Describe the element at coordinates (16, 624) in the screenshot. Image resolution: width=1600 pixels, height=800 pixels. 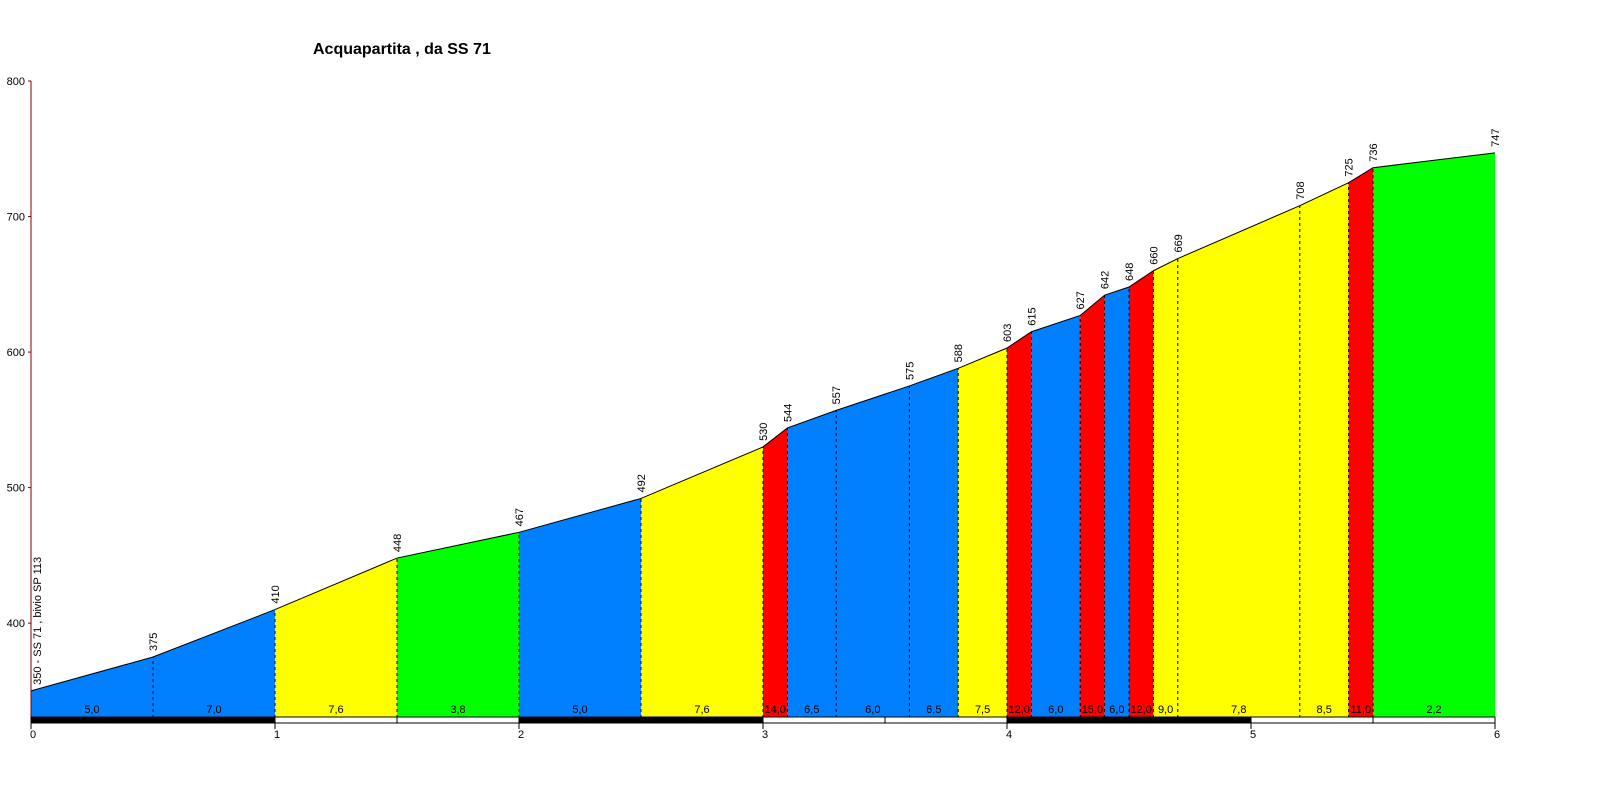
I see `y-tick-label: 400` at that location.